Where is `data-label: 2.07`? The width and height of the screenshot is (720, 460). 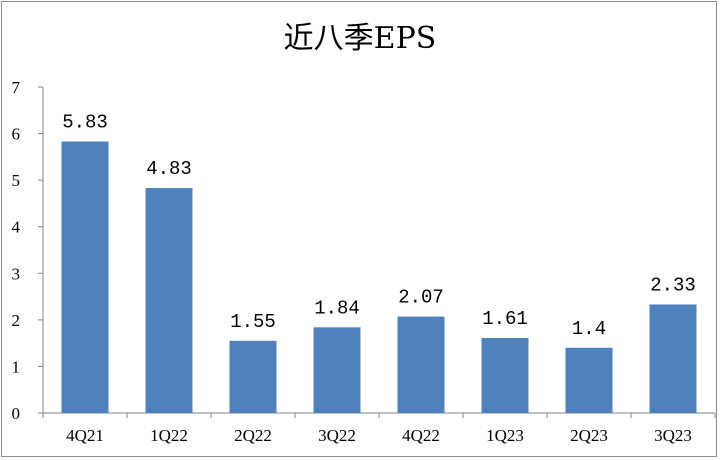 data-label: 2.07 is located at coordinates (421, 298).